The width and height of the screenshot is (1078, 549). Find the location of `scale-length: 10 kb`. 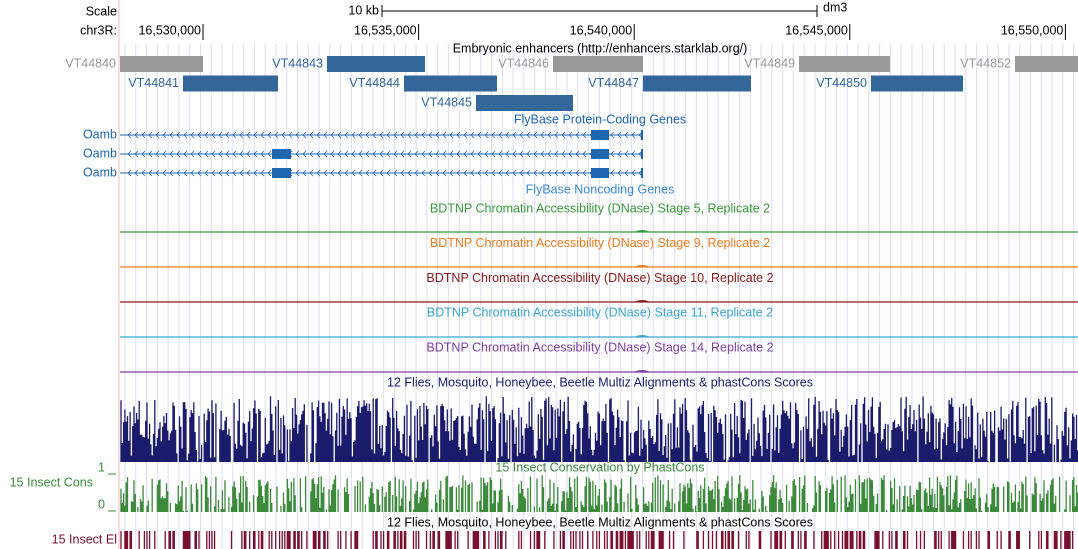

scale-length: 10 kb is located at coordinates (363, 10).